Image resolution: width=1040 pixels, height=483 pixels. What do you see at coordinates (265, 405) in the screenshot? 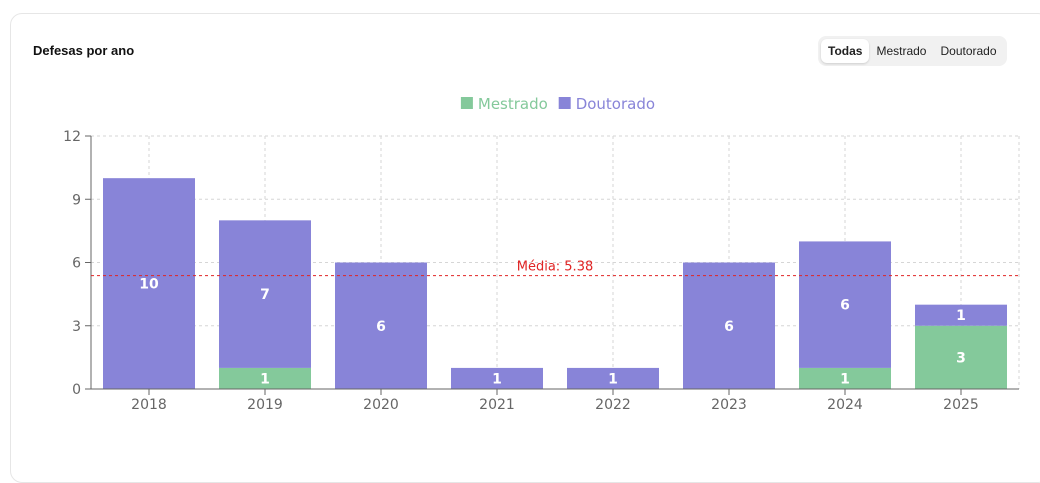
I see `x-tick-label: 2019` at bounding box center [265, 405].